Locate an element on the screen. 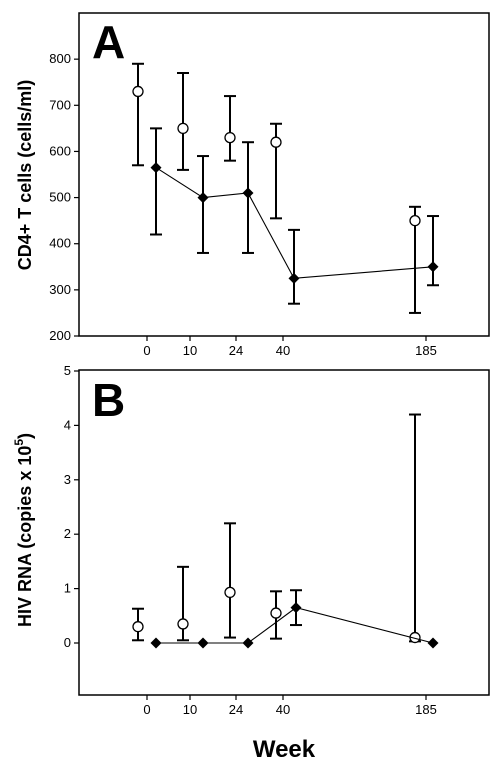 The width and height of the screenshot is (500, 771). panel-b-letter: B is located at coordinates (108, 400).